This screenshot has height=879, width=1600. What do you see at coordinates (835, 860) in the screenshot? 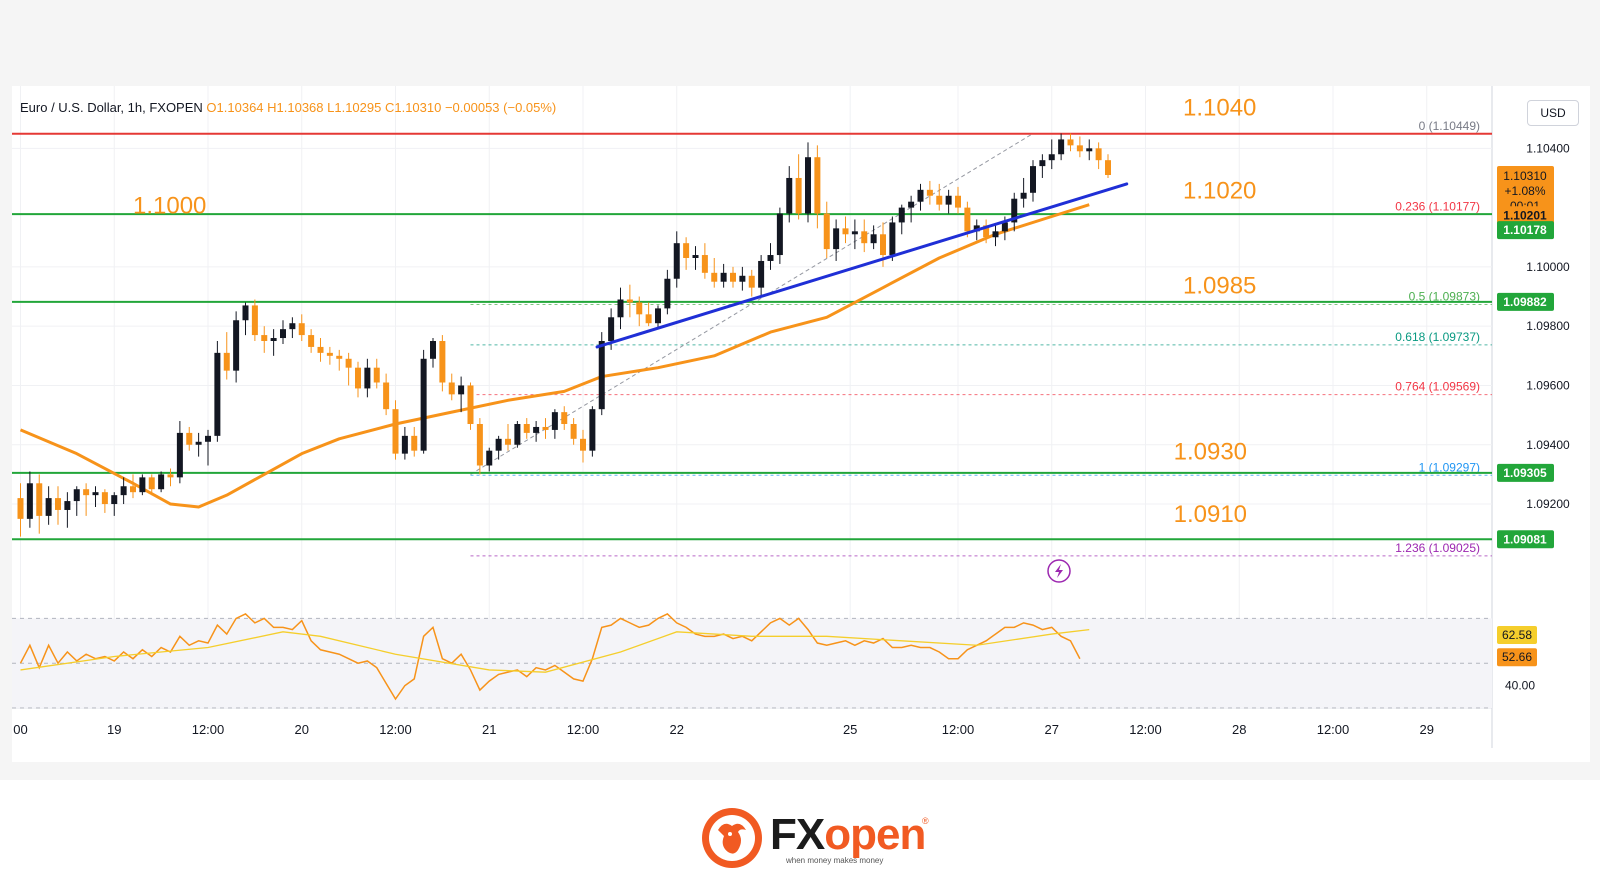
I see `logo-tagline: when money makes money` at bounding box center [835, 860].